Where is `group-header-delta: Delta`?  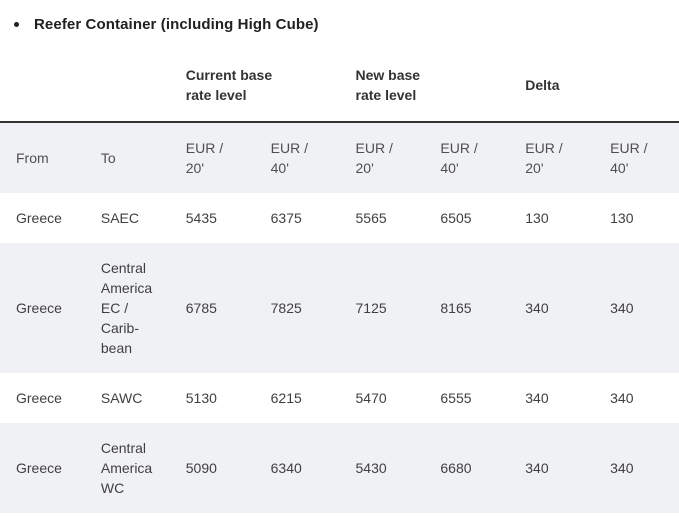 group-header-delta: Delta is located at coordinates (594, 79).